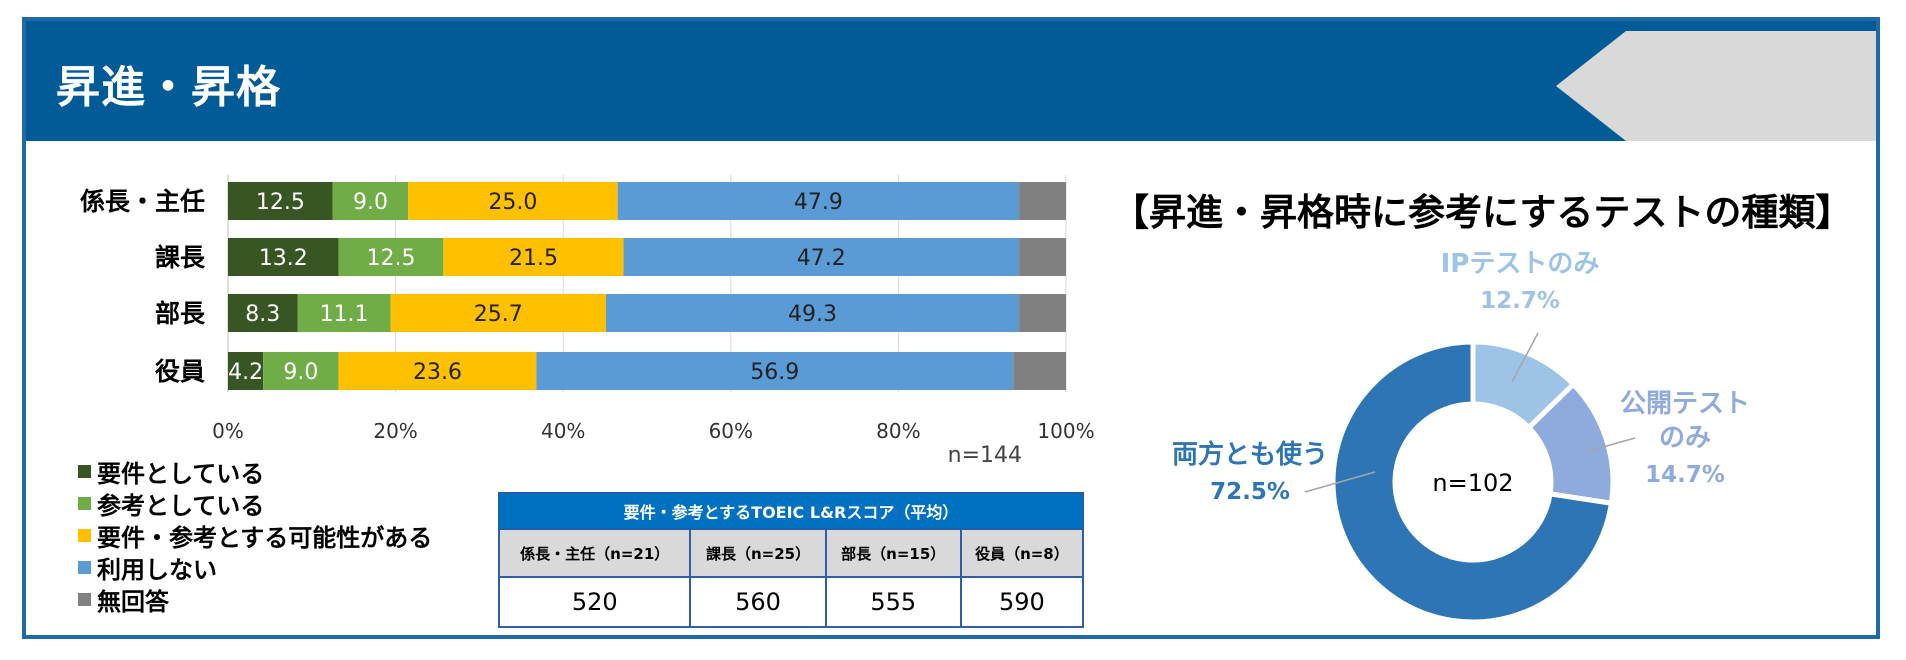 The width and height of the screenshot is (1906, 660). Describe the element at coordinates (133, 601) in the screenshot. I see `legend-label: 無回答` at that location.